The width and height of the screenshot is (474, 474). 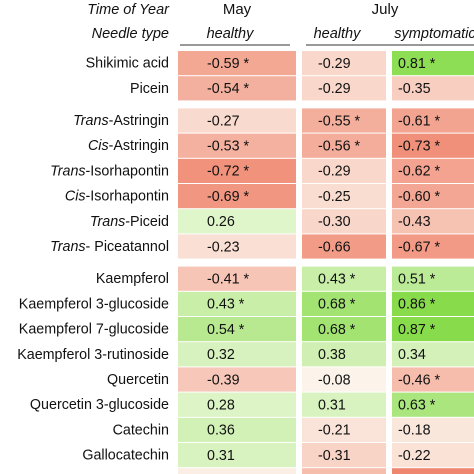 What do you see at coordinates (419, 146) in the screenshot?
I see `cell-value: -0.73 *` at bounding box center [419, 146].